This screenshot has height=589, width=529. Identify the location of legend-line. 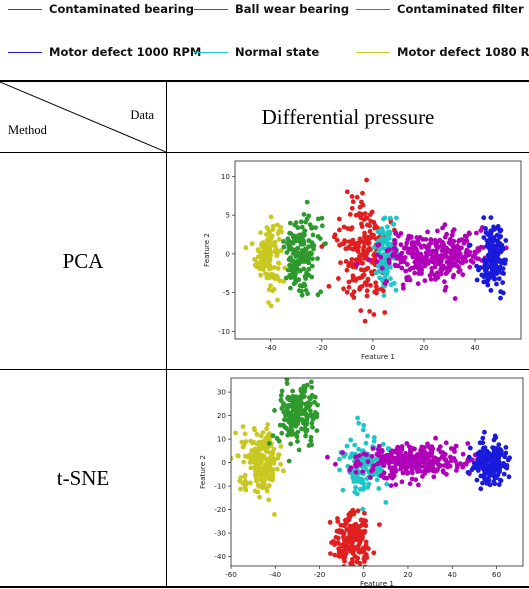
(25, 9).